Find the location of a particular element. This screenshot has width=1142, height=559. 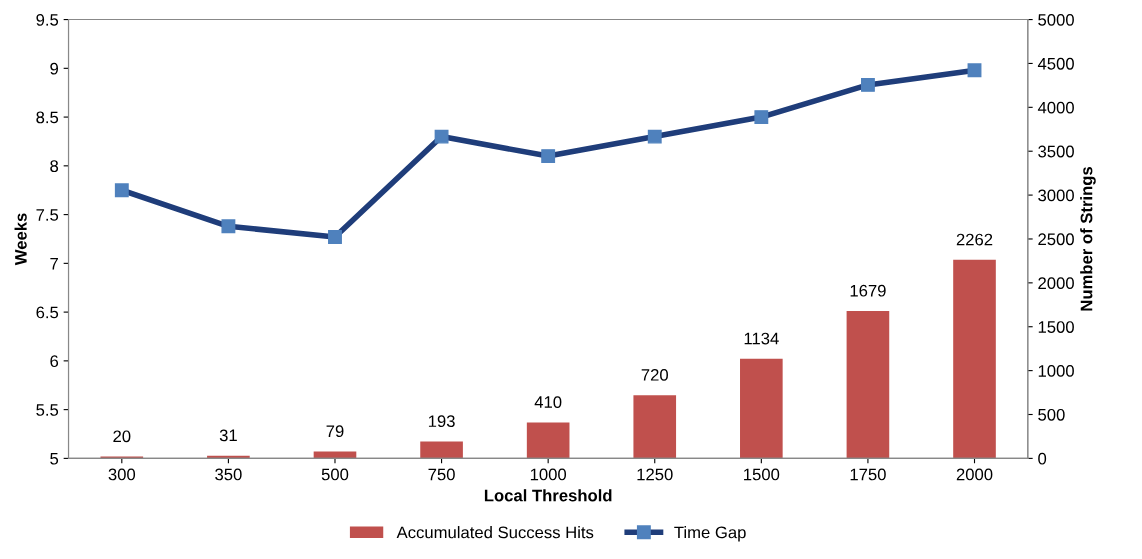

y-tick-label: 5.5 is located at coordinates (47, 410).